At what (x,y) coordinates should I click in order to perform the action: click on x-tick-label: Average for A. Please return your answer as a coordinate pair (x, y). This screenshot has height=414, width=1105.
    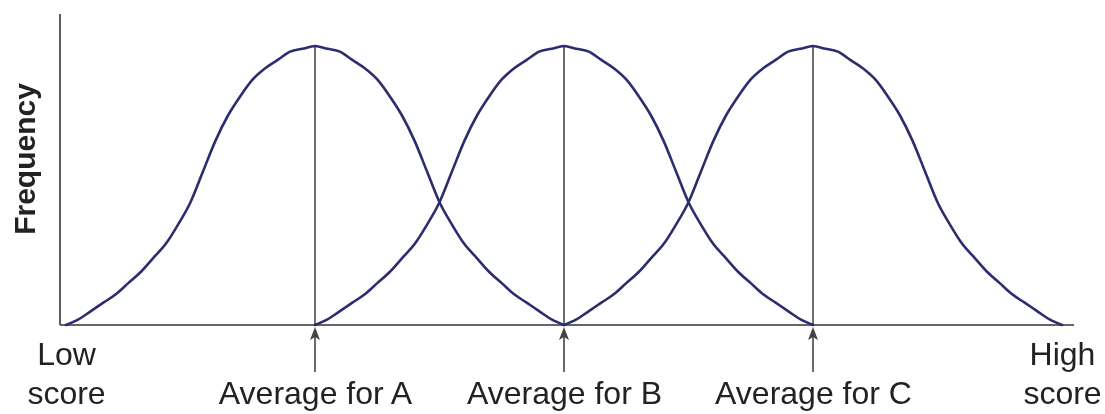
    Looking at the image, I should click on (315, 393).